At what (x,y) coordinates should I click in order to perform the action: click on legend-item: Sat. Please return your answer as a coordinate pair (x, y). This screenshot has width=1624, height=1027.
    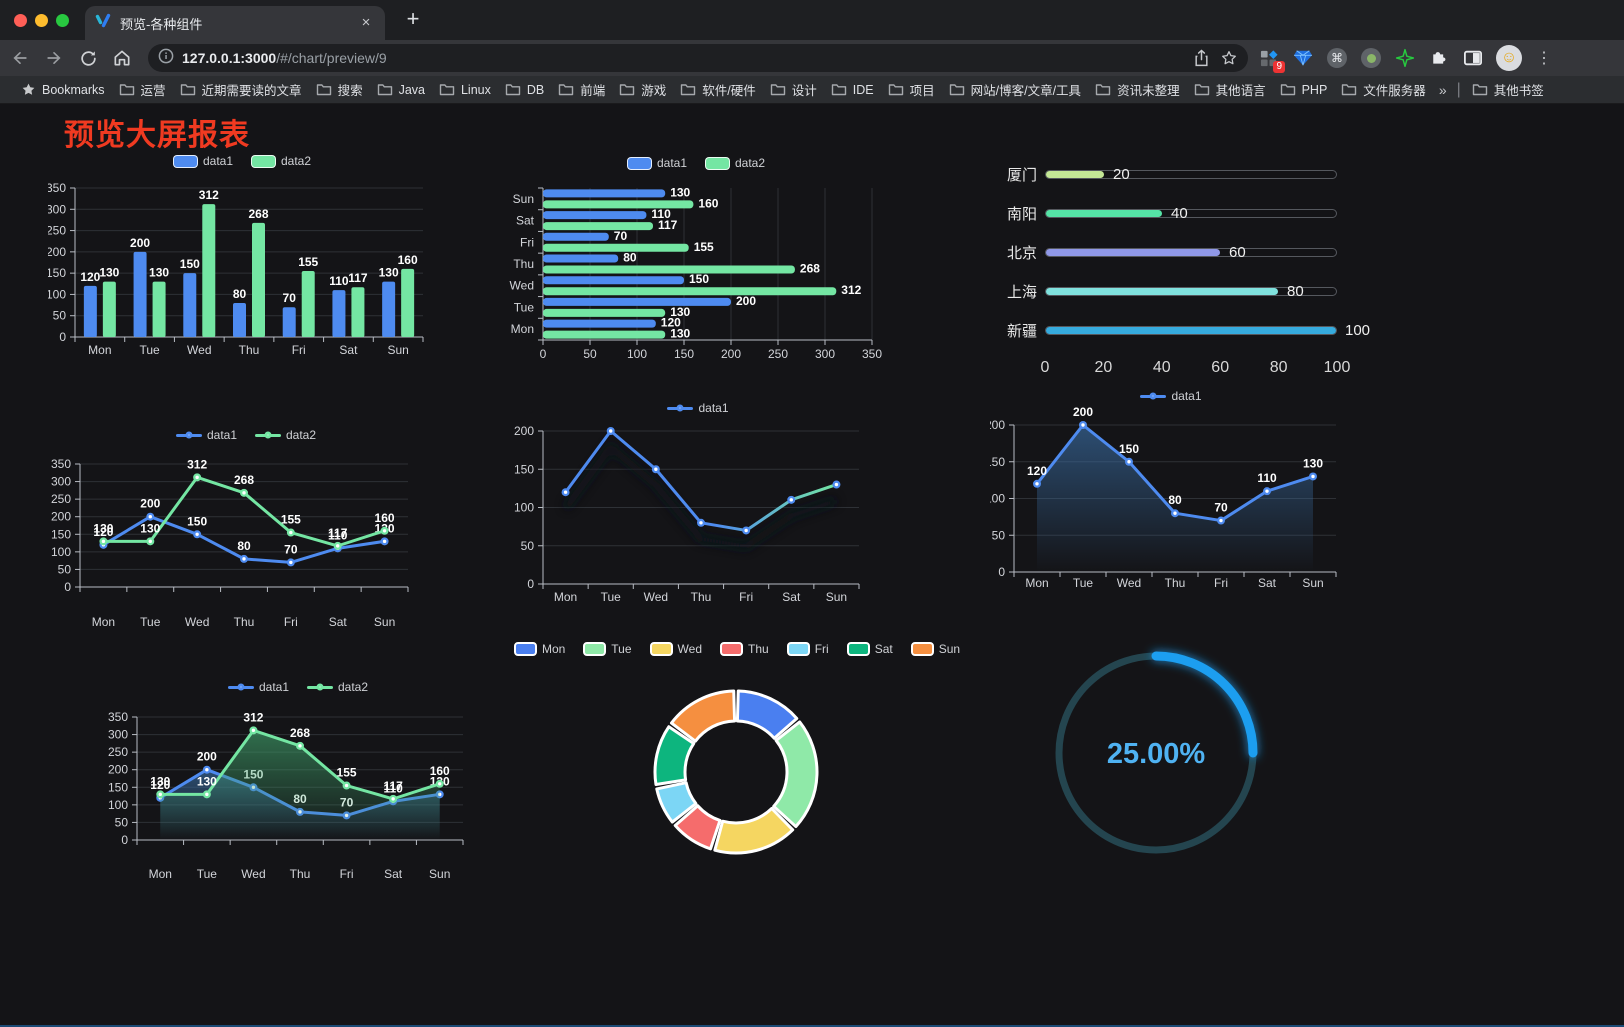
    Looking at the image, I should click on (869, 649).